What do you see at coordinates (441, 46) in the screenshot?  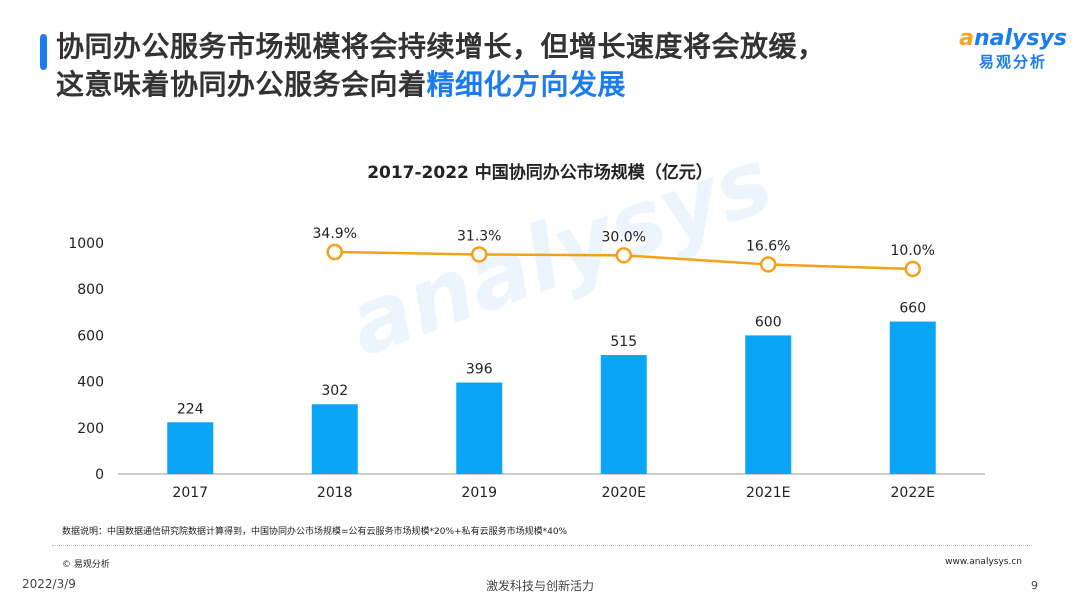 I see `title-line-1: 协同办公服务市场规模将会持续增长，但增长速度将会放缓，` at bounding box center [441, 46].